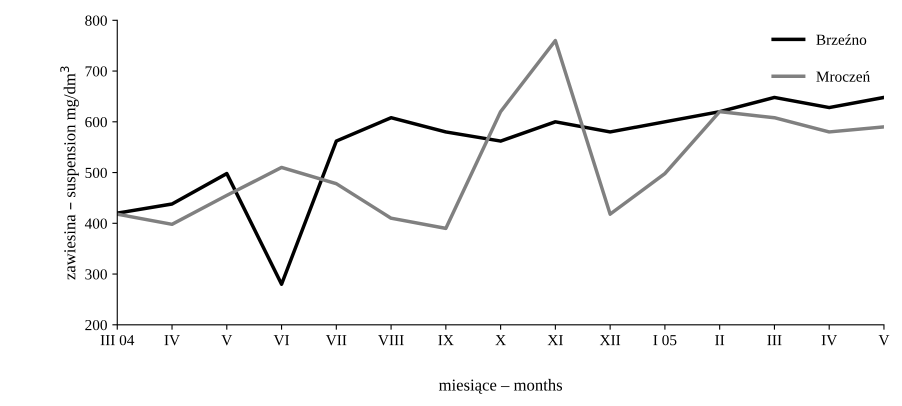  Describe the element at coordinates (841, 39) in the screenshot. I see `legend-label: Brzeźno` at that location.